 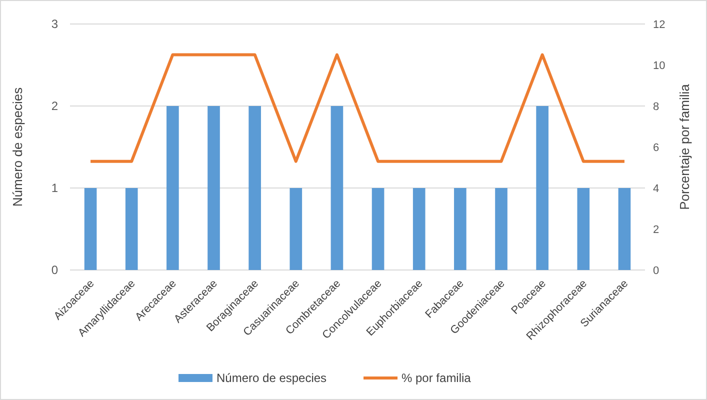 What do you see at coordinates (437, 378) in the screenshot?
I see `legend-label: % por familia` at bounding box center [437, 378].